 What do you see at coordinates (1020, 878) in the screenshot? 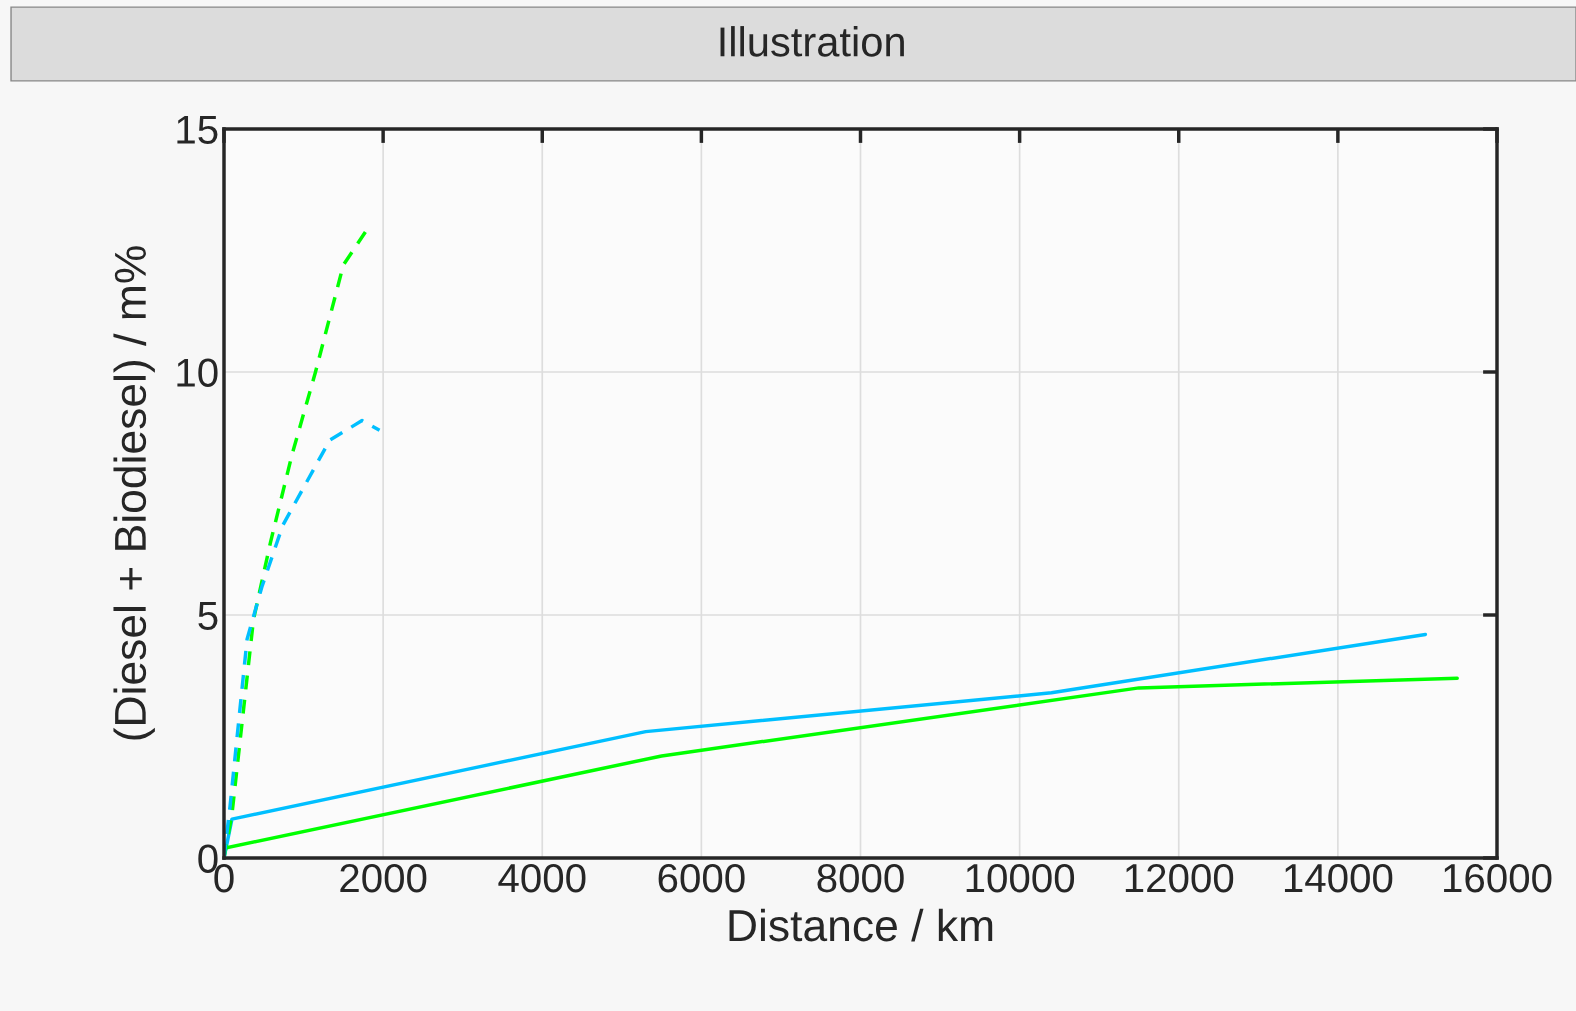
I see `x-tick-label: 10000` at bounding box center [1020, 878].